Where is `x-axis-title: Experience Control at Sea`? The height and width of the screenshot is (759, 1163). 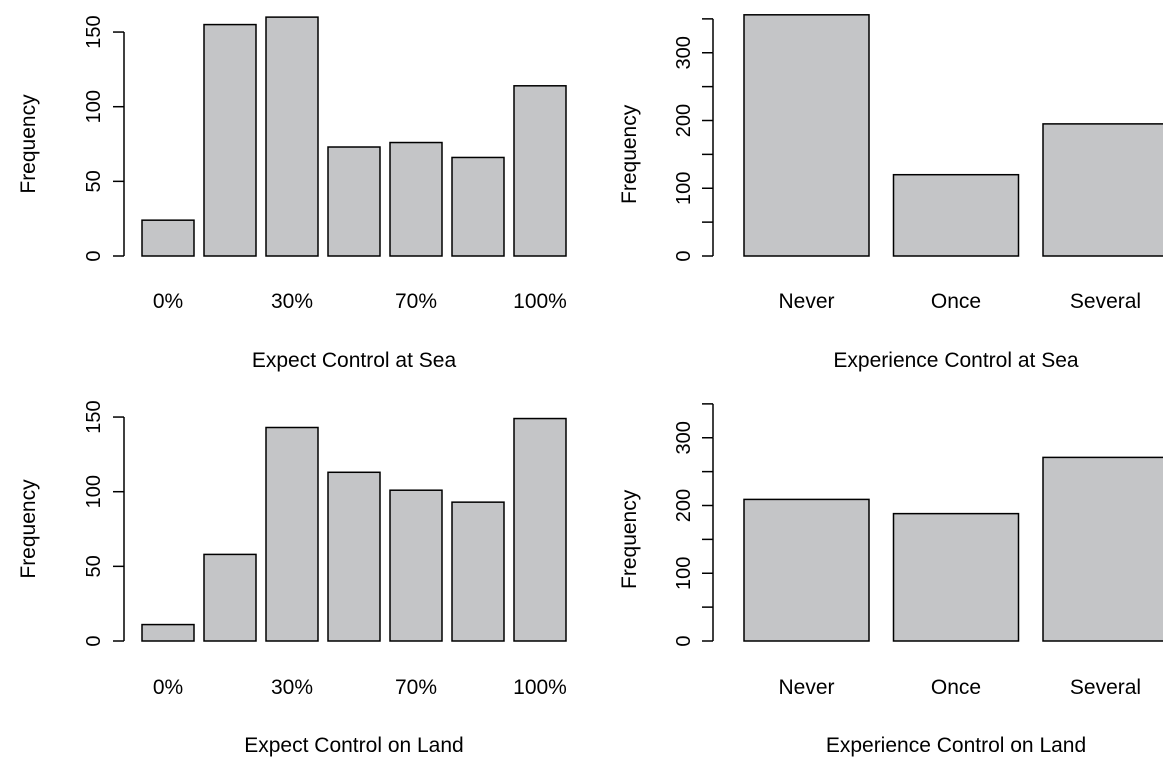 x-axis-title: Experience Control at Sea is located at coordinates (955, 360).